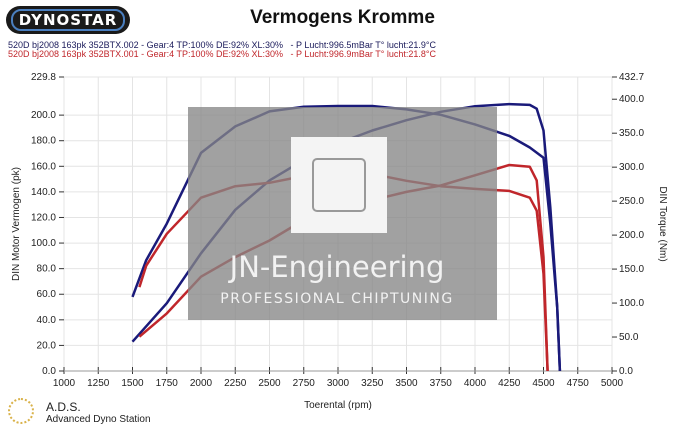  What do you see at coordinates (304, 383) in the screenshot?
I see `x-tick-label: 2750` at bounding box center [304, 383].